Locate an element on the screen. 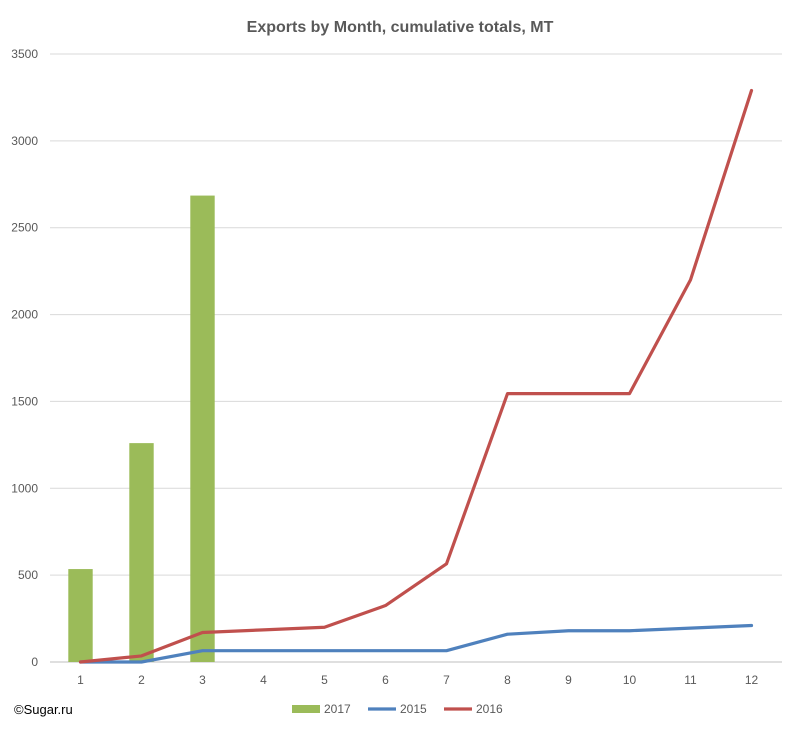 This screenshot has height=733, width=800. x-tick-label: 9 is located at coordinates (568, 680).